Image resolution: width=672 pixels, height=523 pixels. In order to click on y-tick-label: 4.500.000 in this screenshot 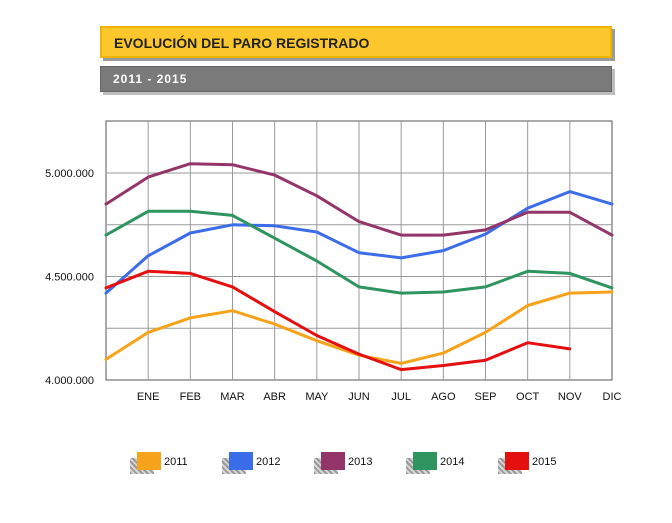, I will do `click(69, 278)`.